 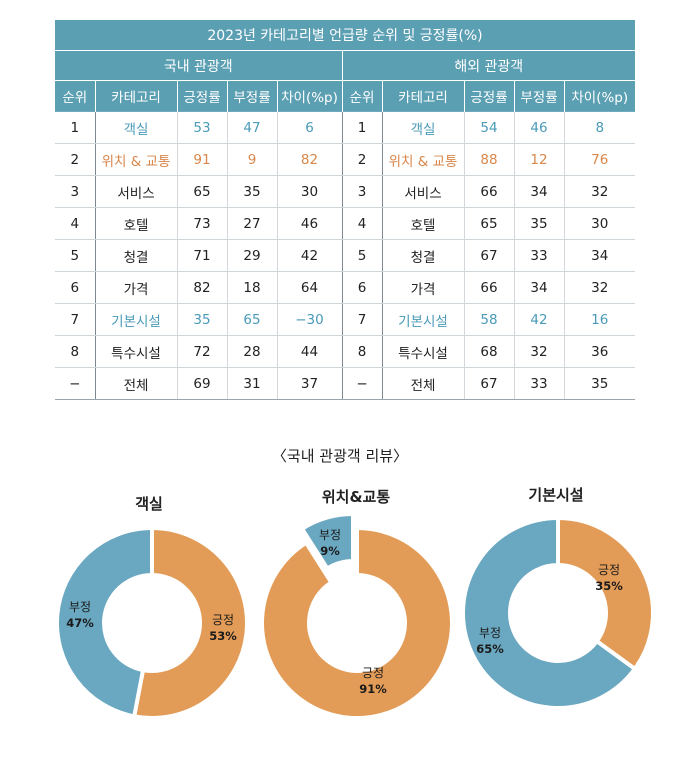 What do you see at coordinates (538, 351) in the screenshot?
I see `cell-negative: 32` at bounding box center [538, 351].